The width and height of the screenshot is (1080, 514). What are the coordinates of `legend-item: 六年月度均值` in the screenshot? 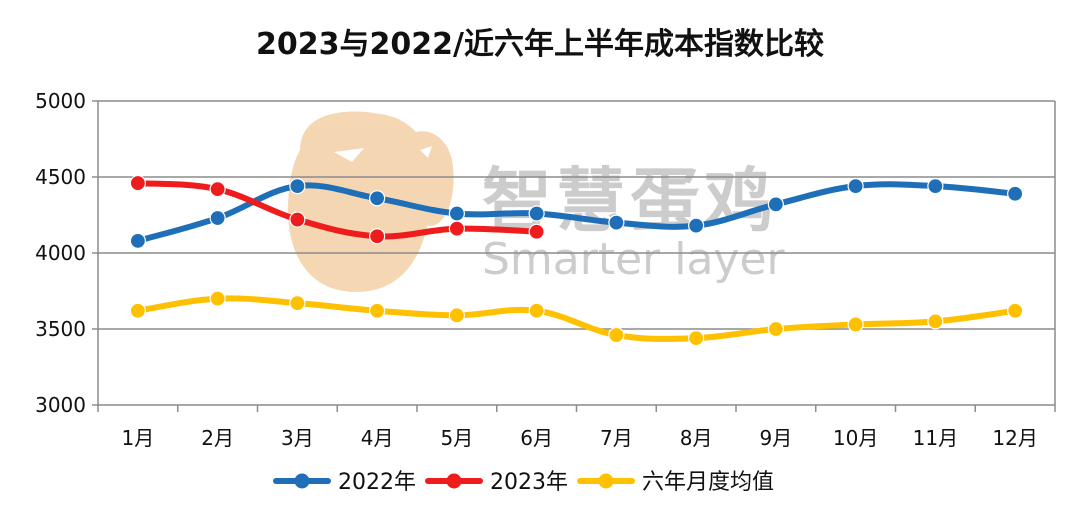 It's located at (675, 482).